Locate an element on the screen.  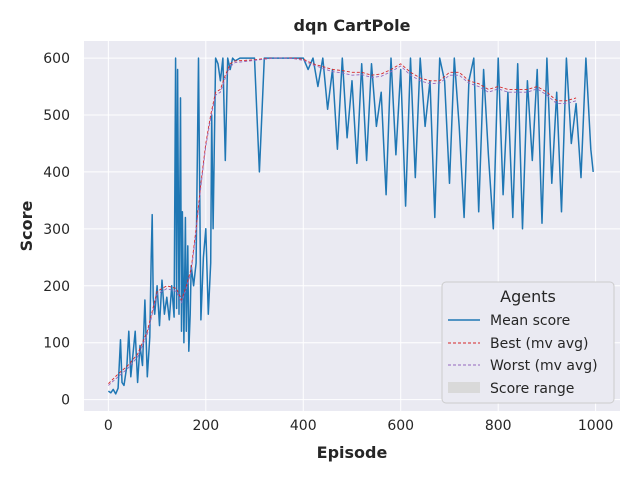
chart-title: dqn CartPole is located at coordinates (352, 25).